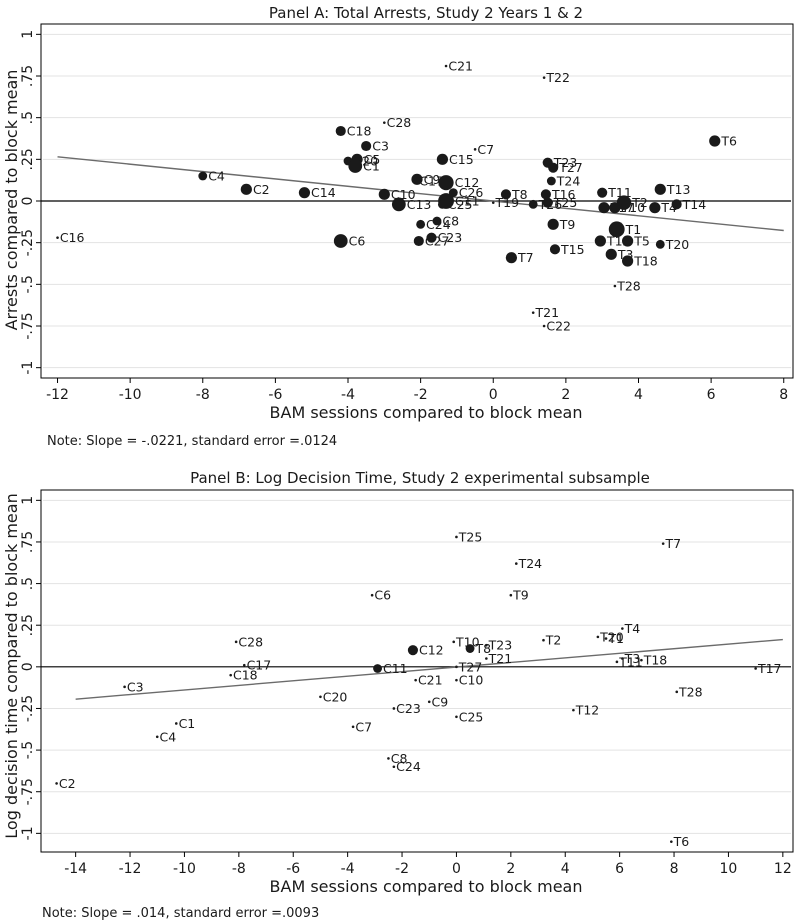 The image size is (794, 923). Describe the element at coordinates (417, 181) in the screenshot. I see `panel-a-point-c17` at that location.